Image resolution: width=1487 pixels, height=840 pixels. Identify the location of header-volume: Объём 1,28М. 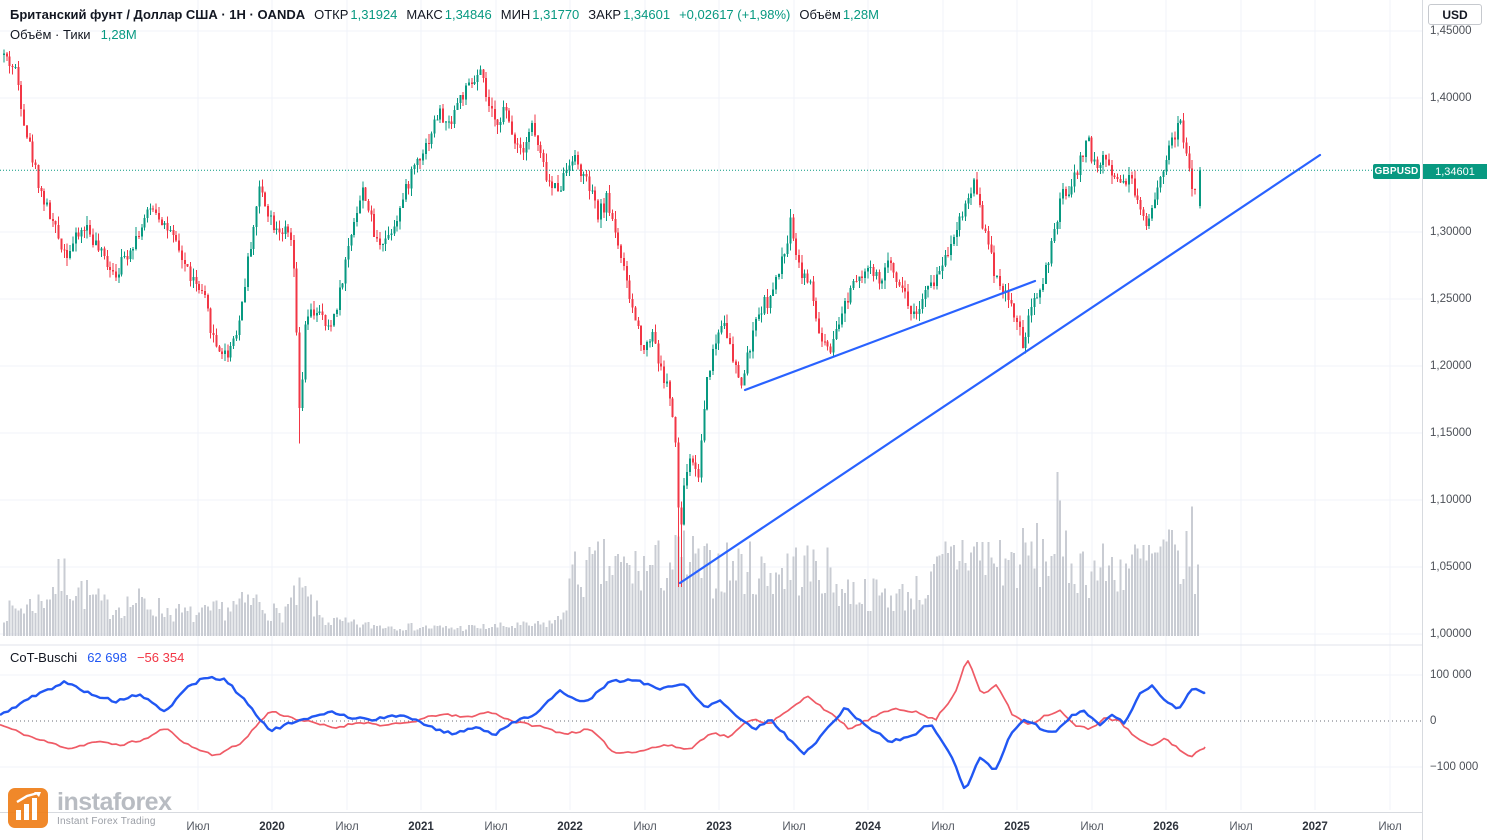
(839, 14).